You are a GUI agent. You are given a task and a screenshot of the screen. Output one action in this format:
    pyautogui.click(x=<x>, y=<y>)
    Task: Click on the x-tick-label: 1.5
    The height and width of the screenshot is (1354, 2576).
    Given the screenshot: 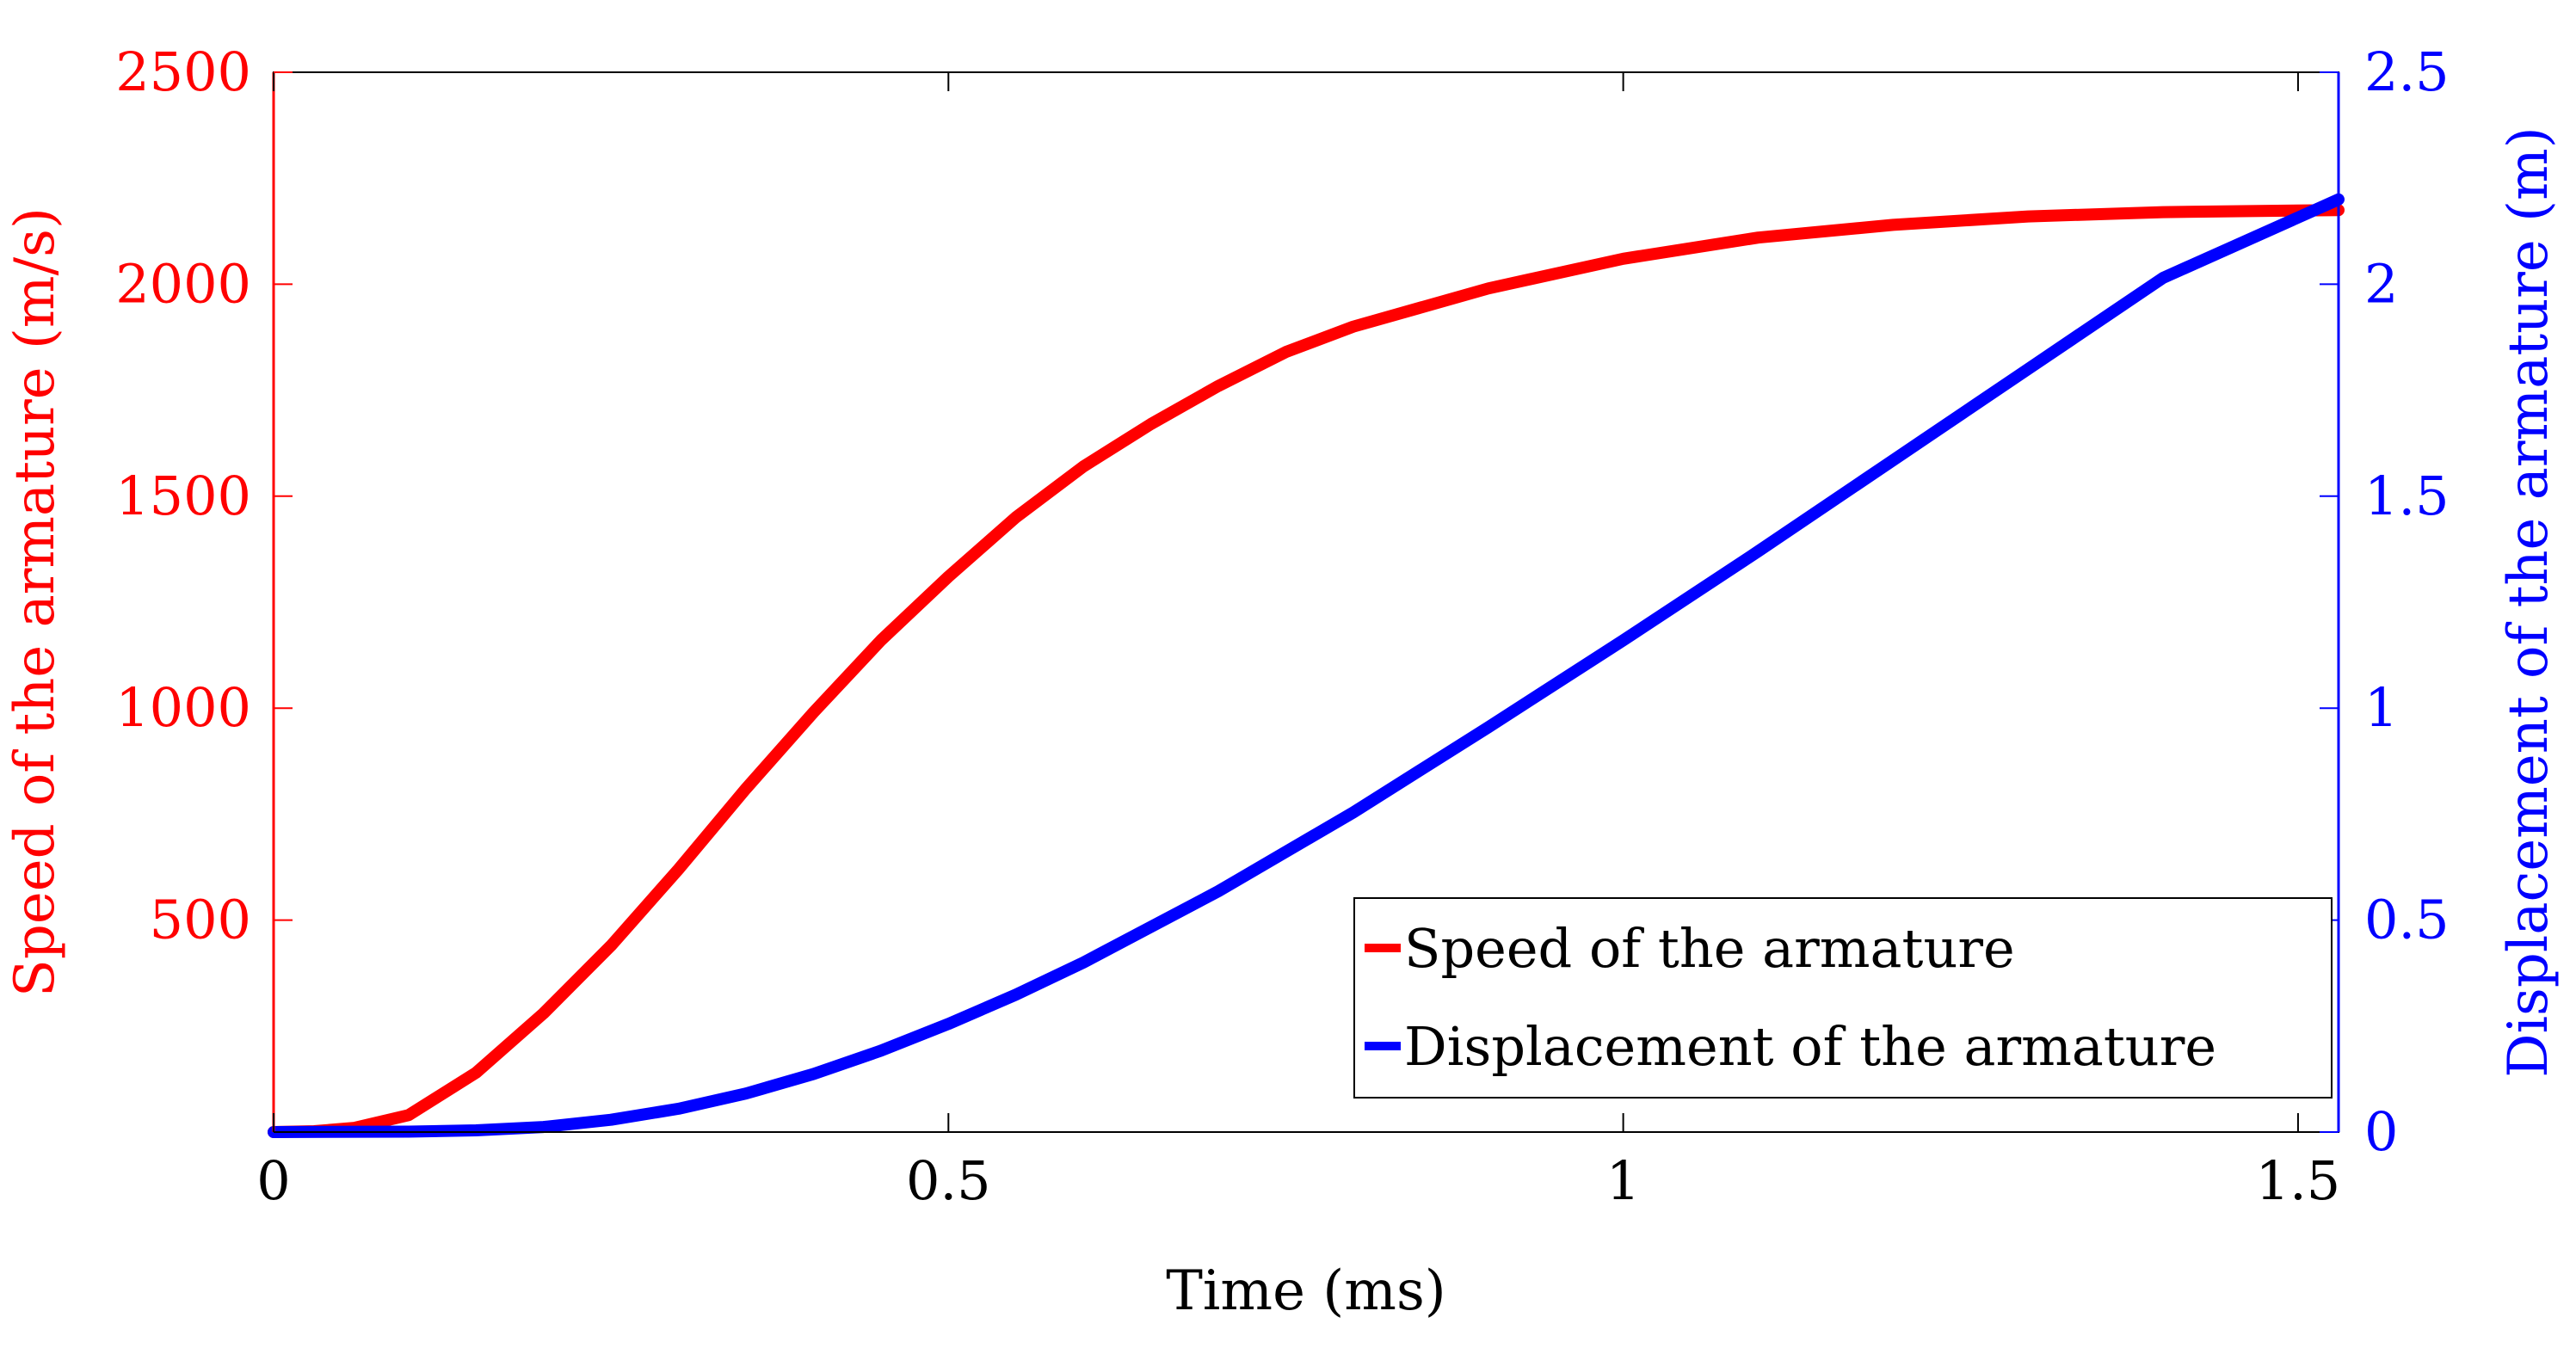 What is the action you would take?
    pyautogui.click(x=2298, y=1180)
    